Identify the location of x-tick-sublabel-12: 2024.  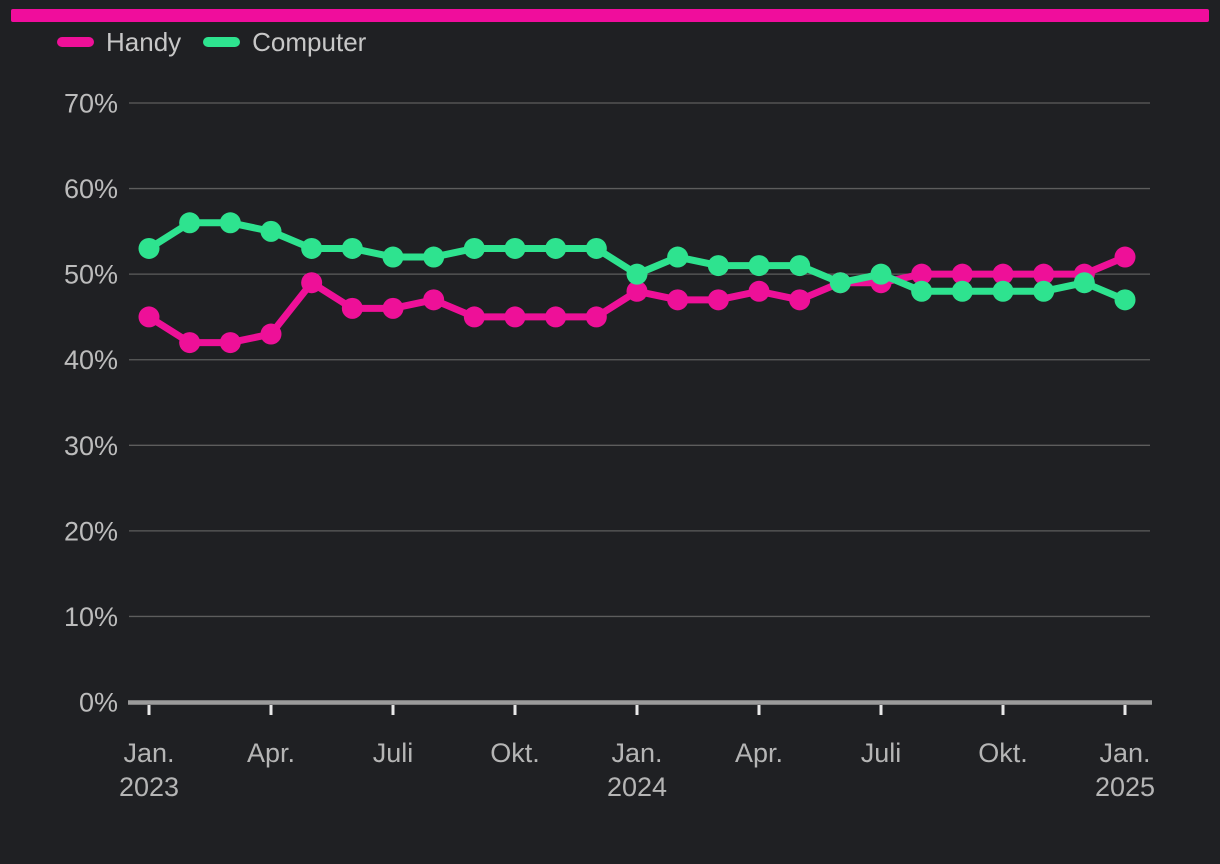
(637, 787).